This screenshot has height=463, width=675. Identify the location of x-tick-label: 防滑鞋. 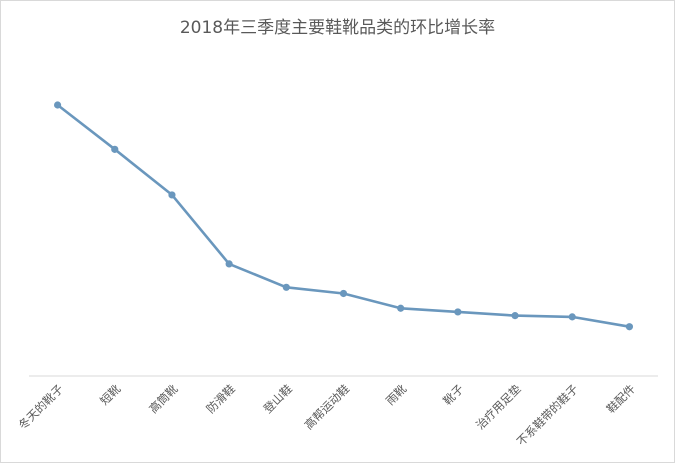
(220, 398).